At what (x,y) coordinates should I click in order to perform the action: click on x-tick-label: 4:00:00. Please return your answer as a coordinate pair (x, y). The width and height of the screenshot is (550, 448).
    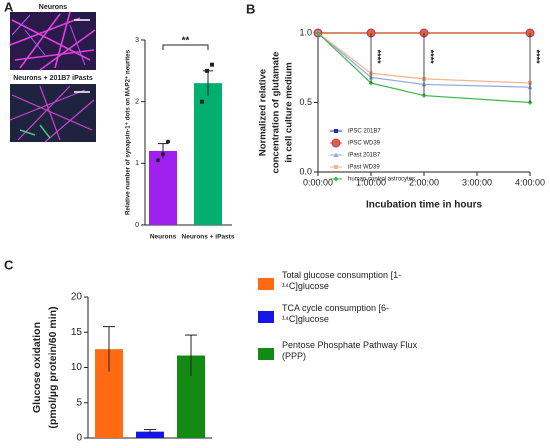
    Looking at the image, I should click on (530, 182).